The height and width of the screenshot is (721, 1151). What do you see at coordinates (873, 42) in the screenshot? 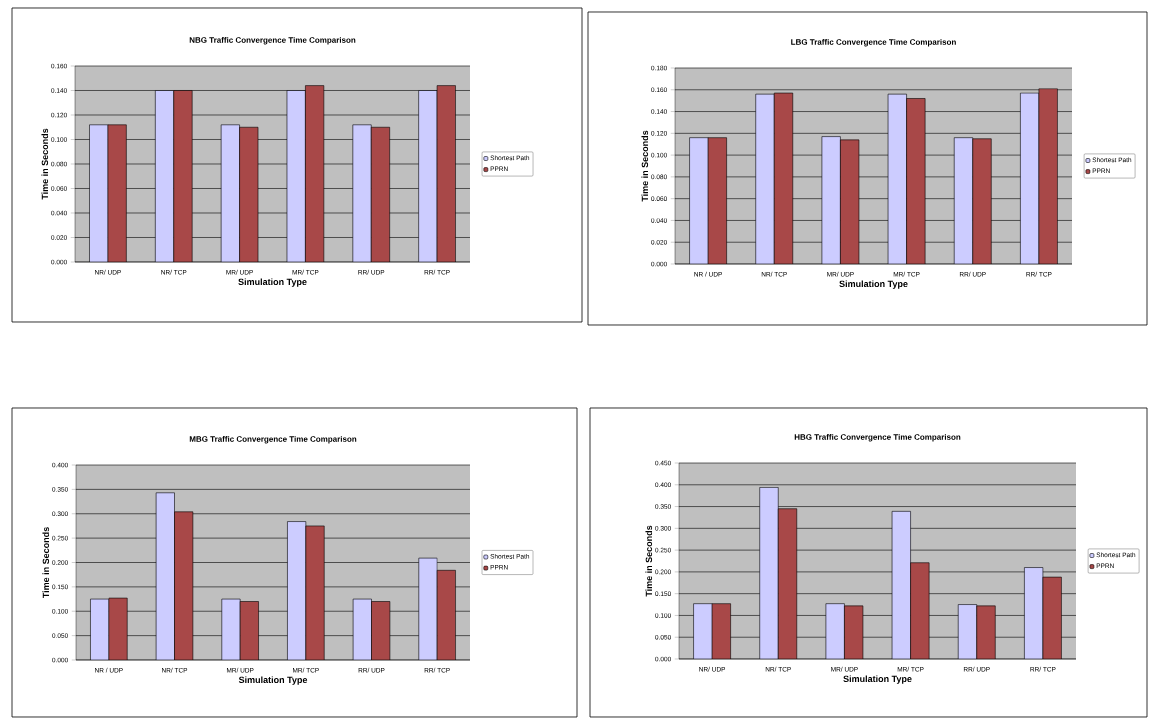
I see `chart-title: LBG Traffic Convergence Time Comparison` at bounding box center [873, 42].